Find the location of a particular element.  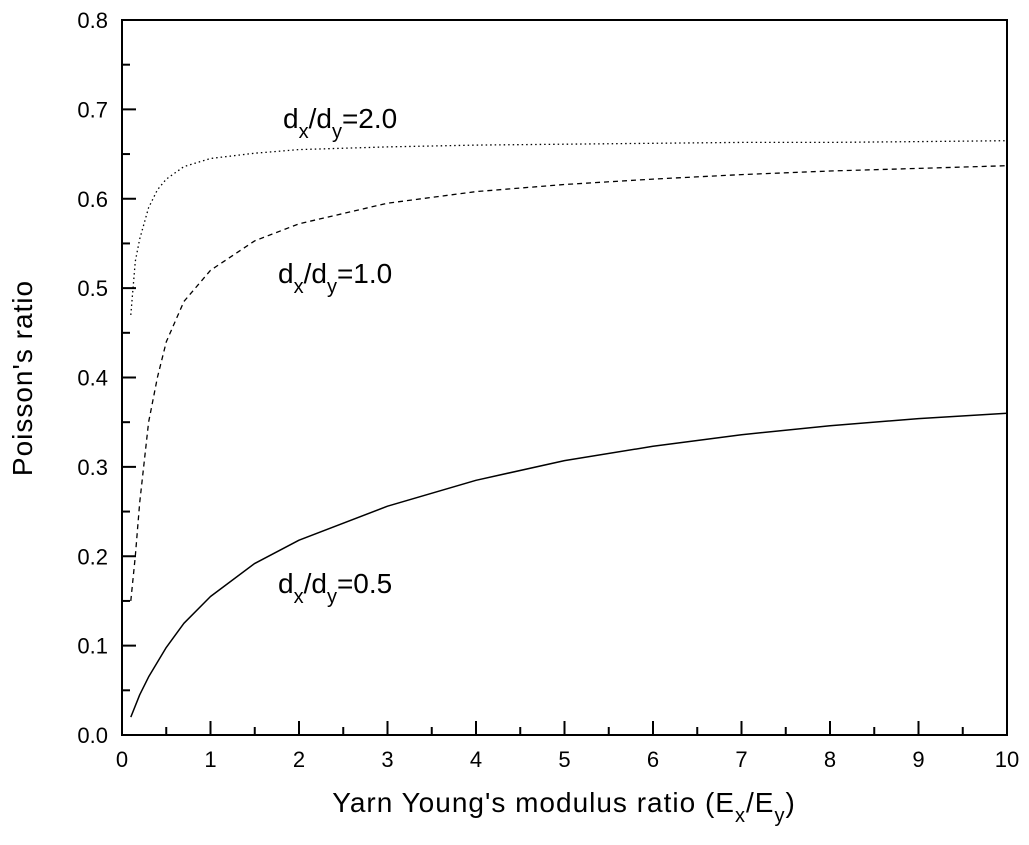

x-tick-label: 7 is located at coordinates (741, 759).